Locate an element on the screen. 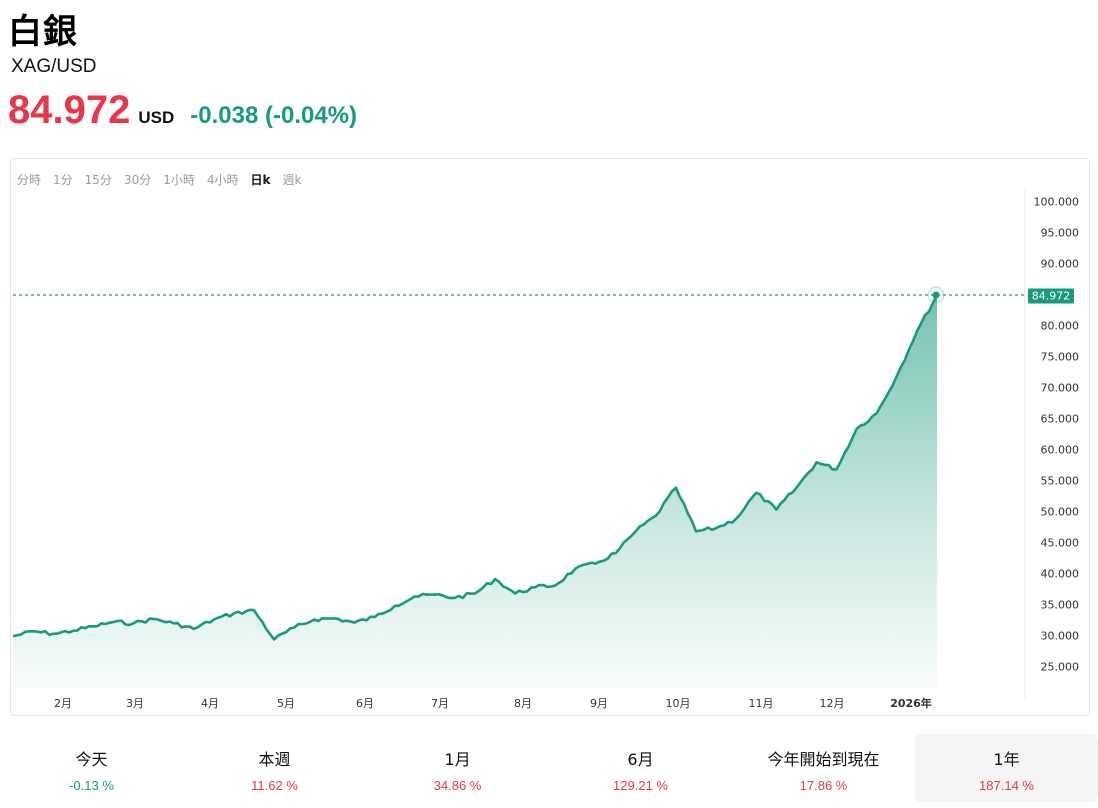 This screenshot has width=1098, height=808. tab-interval-30m: 30分 is located at coordinates (137, 180).